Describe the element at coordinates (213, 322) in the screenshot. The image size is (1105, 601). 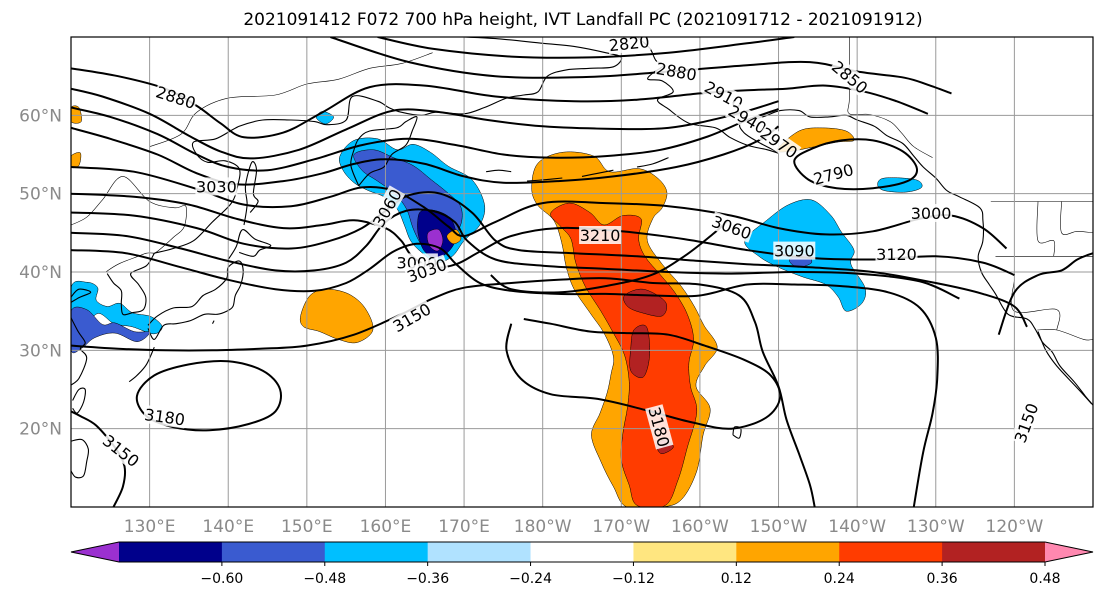
I see `coastline-islands` at that location.